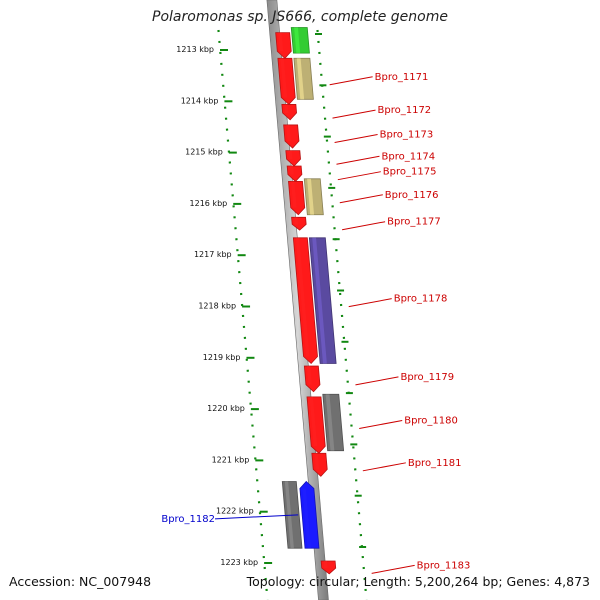  I want to click on gene-layer, so click(310, 301).